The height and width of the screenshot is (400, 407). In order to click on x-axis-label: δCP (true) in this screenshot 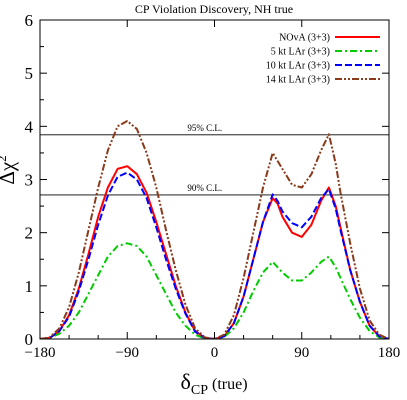, I will do `click(213, 383)`.